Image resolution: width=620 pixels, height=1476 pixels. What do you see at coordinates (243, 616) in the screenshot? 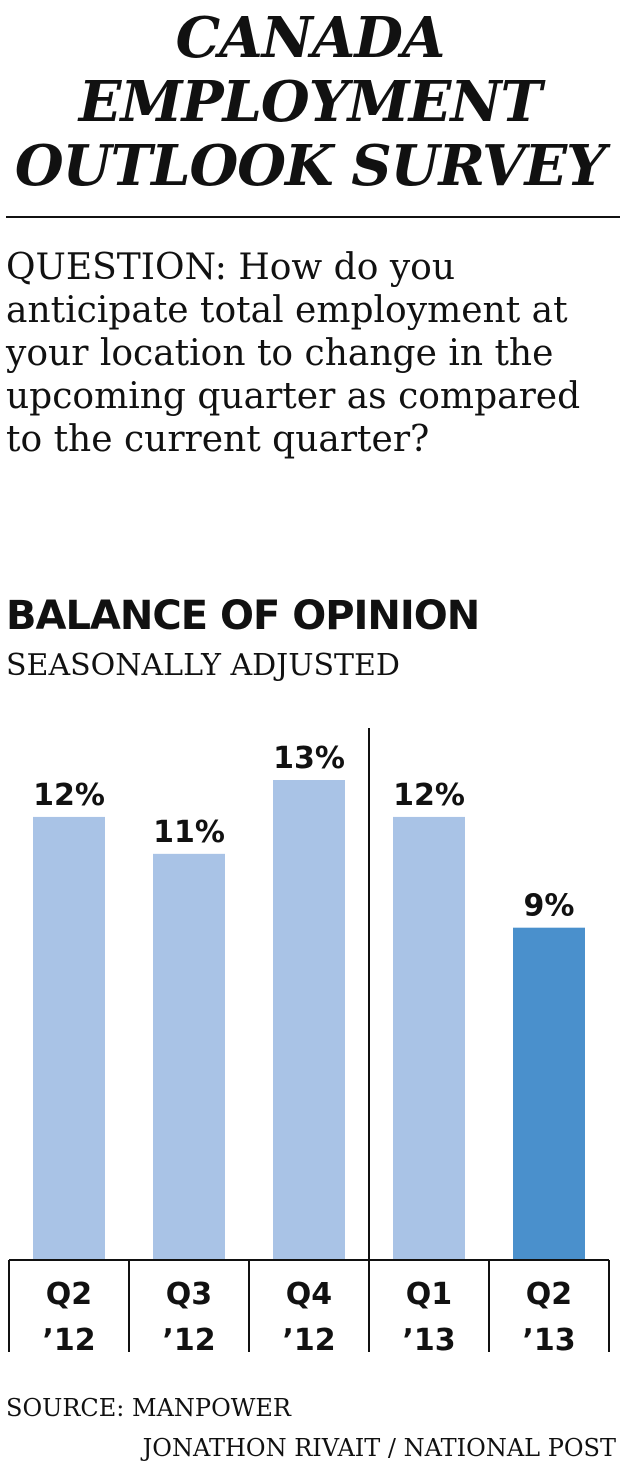
I see `chart-heading: BALANCE OF OPINION` at bounding box center [243, 616].